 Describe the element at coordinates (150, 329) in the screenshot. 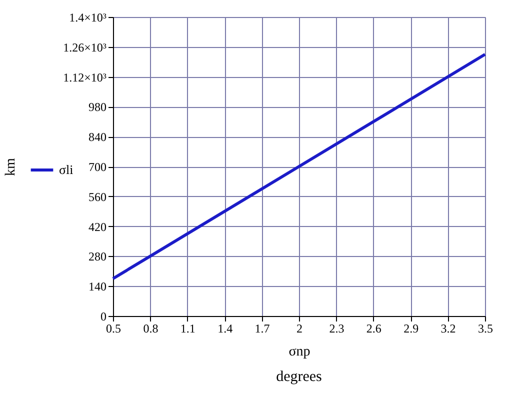

I see `x-tick-label: 0.8` at that location.